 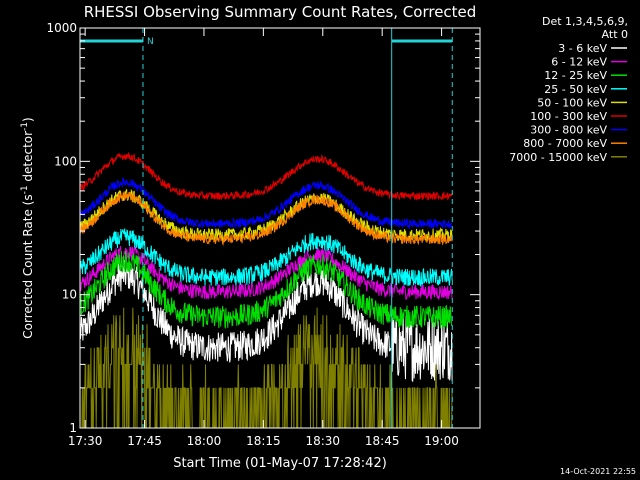 I want to click on x-tick-label: 18:45, so click(x=382, y=441).